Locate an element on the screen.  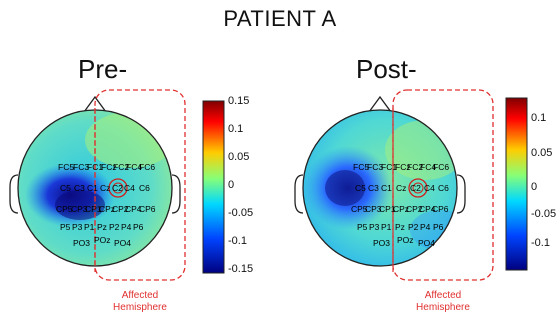
pre-colorbar is located at coordinates (213, 187).